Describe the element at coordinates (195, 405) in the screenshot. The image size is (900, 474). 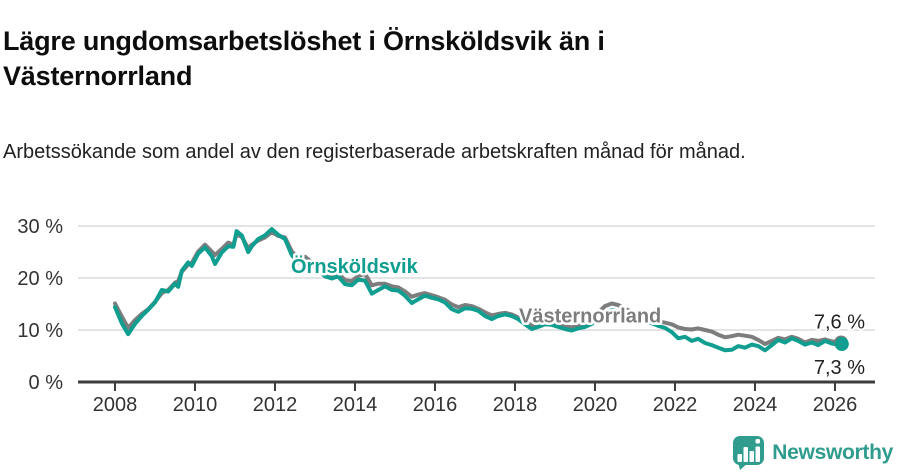
I see `x-tick-label: 2010` at that location.